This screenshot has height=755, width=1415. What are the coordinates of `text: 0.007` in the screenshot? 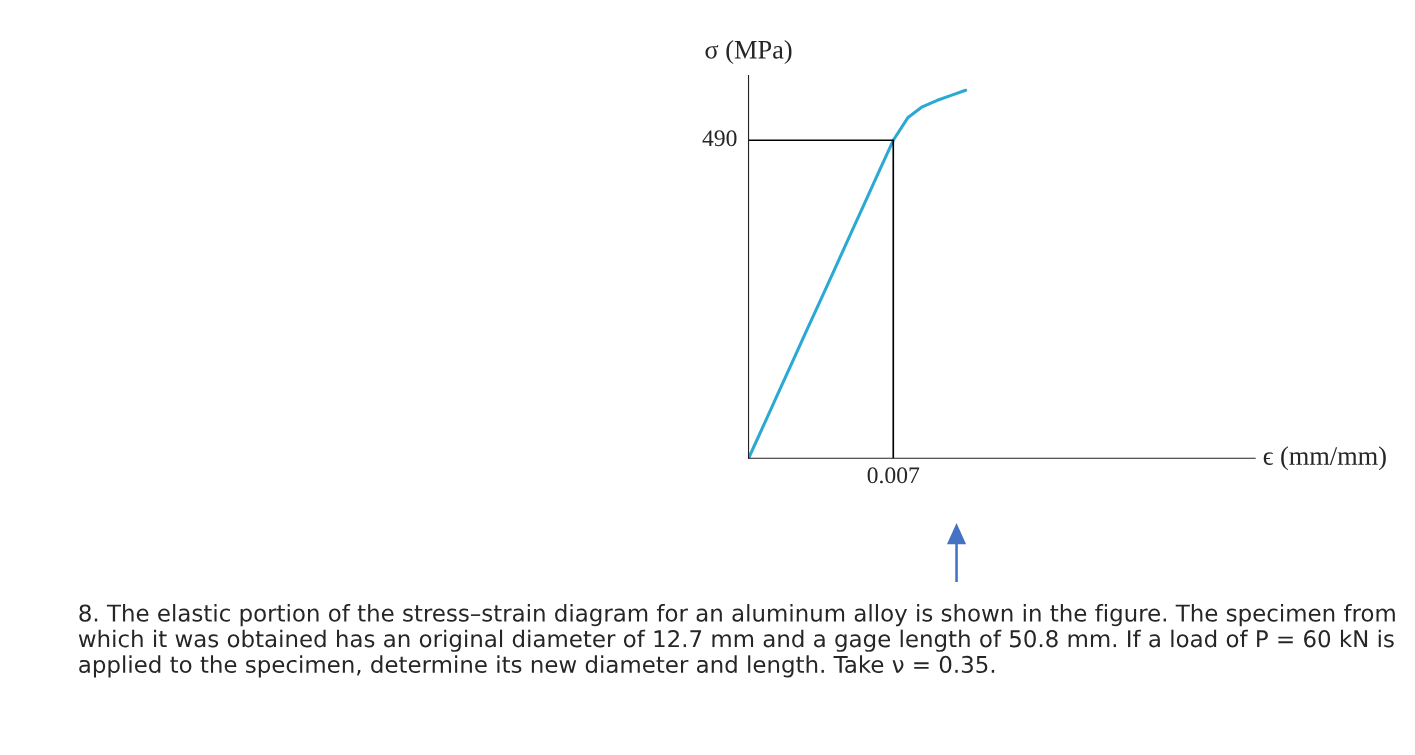 It's located at (893, 475).